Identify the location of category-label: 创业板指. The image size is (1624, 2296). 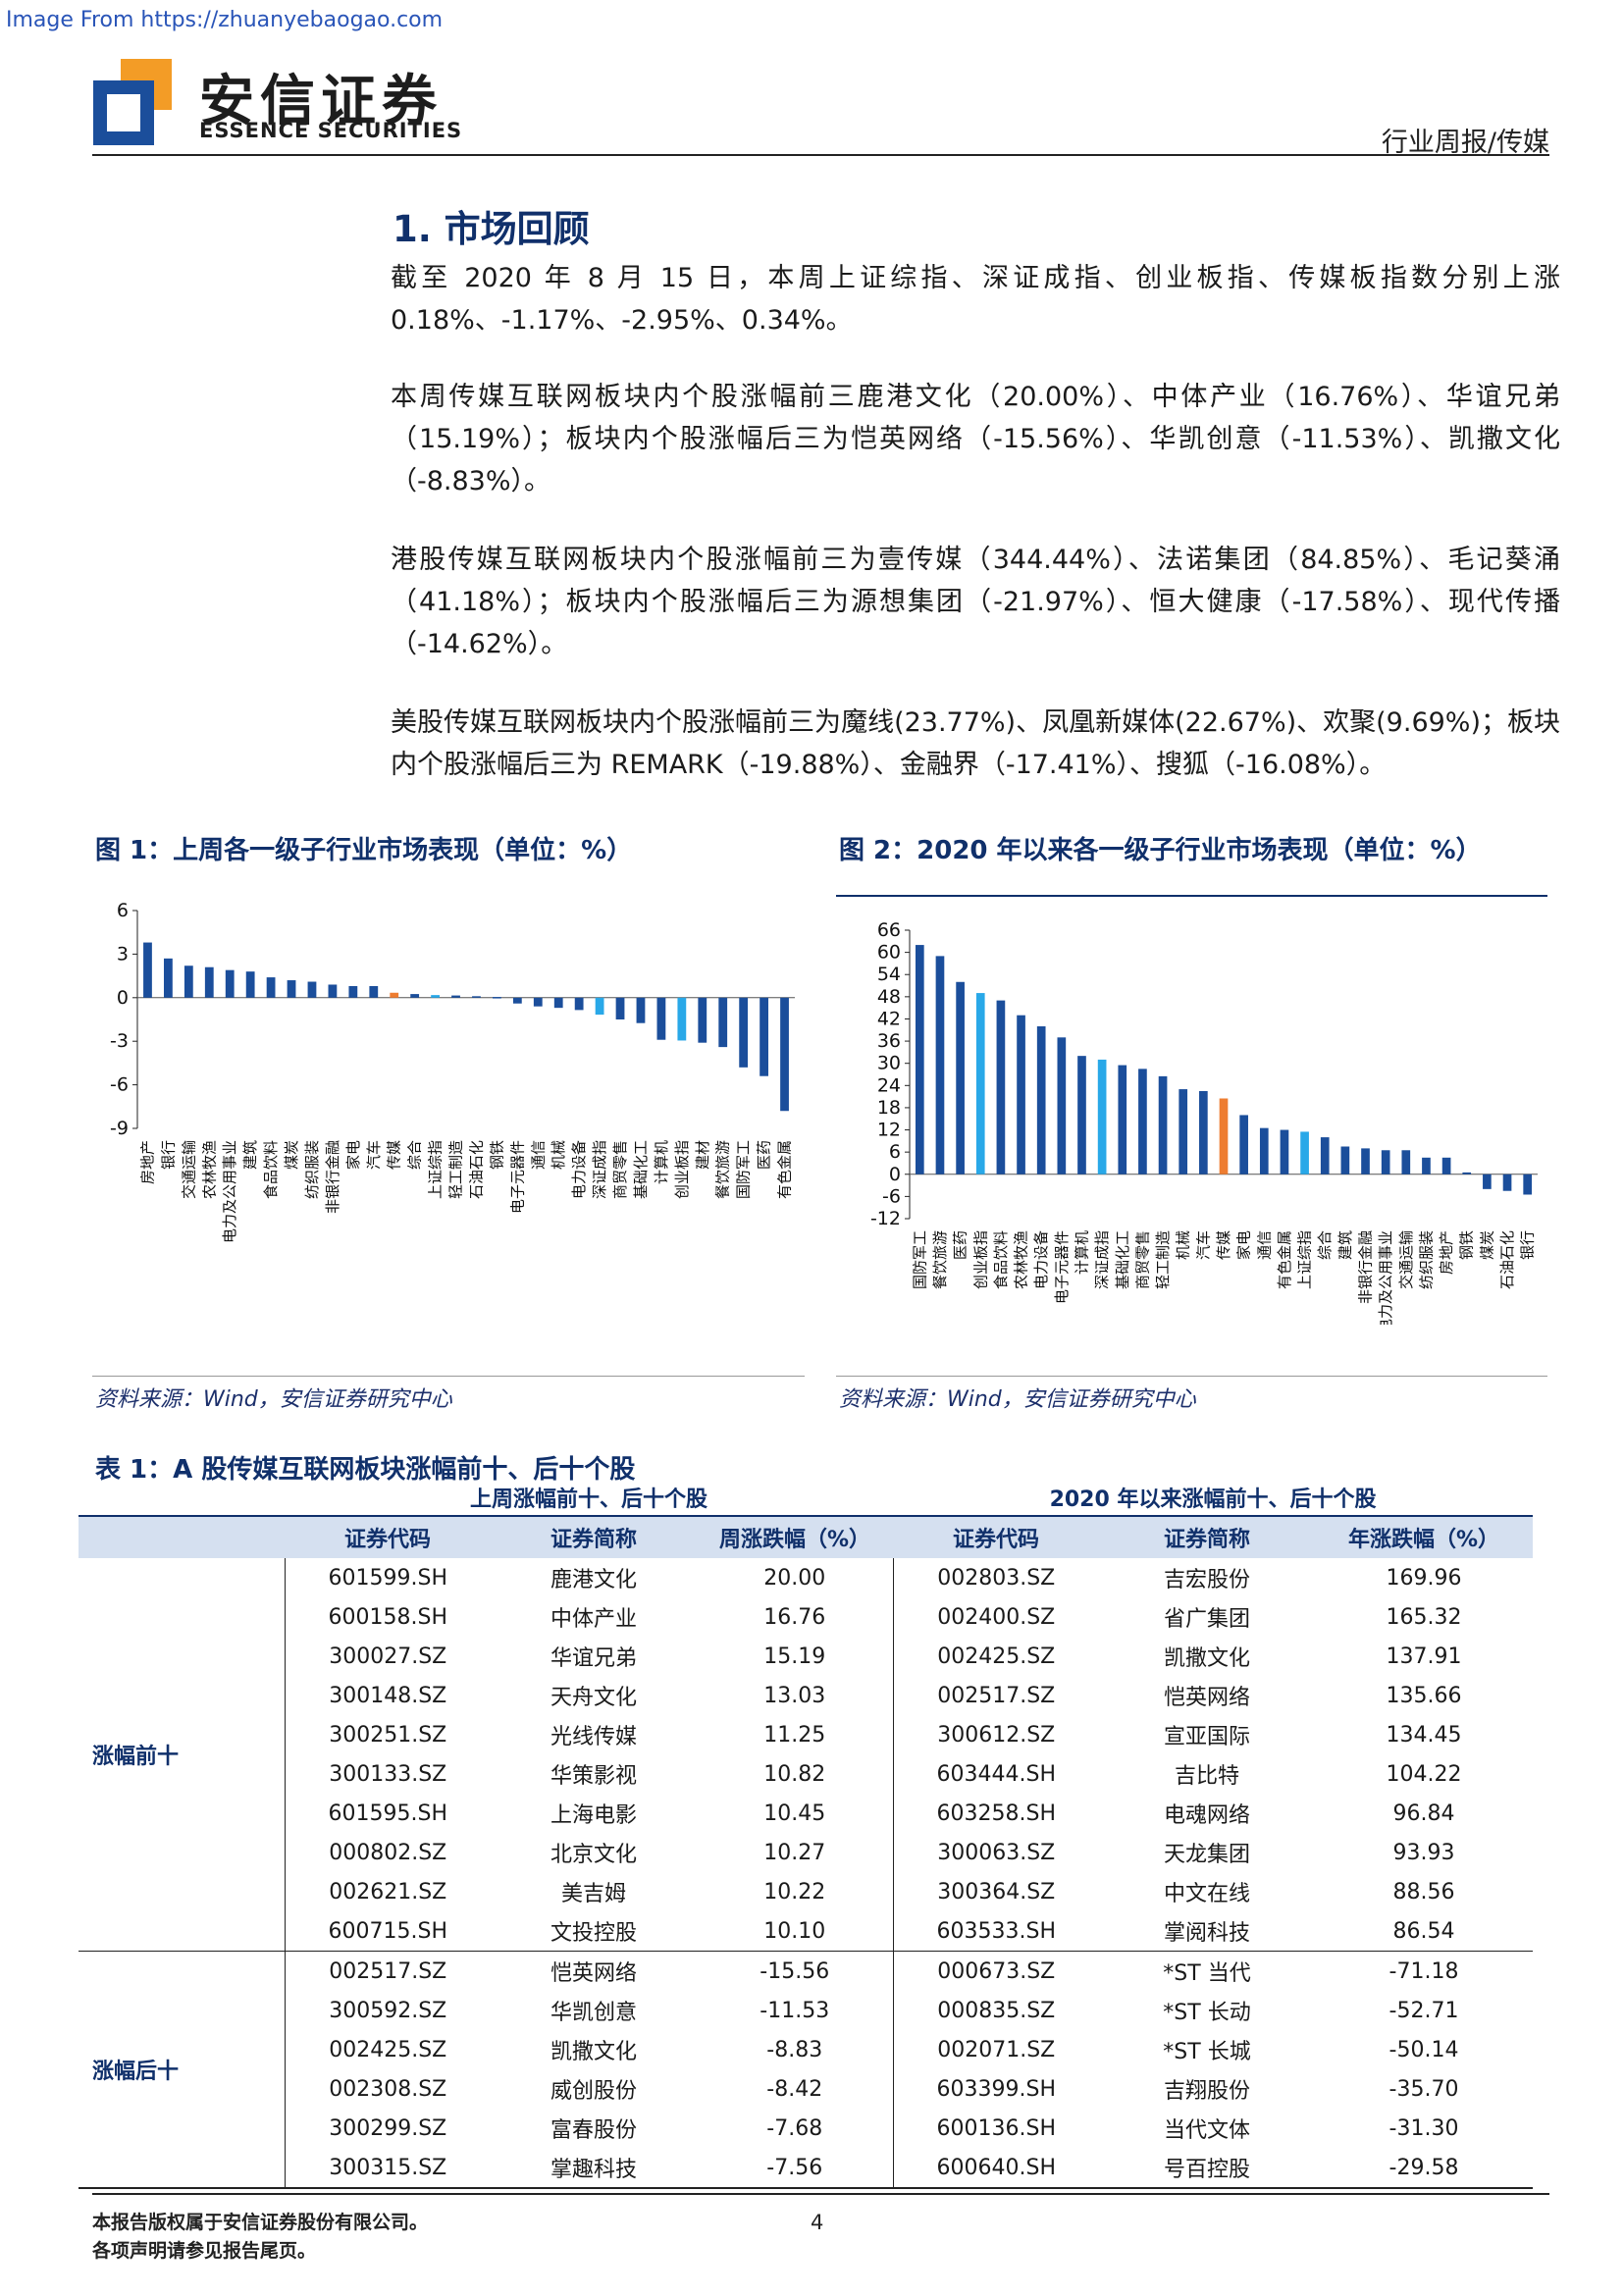
(980, 1259).